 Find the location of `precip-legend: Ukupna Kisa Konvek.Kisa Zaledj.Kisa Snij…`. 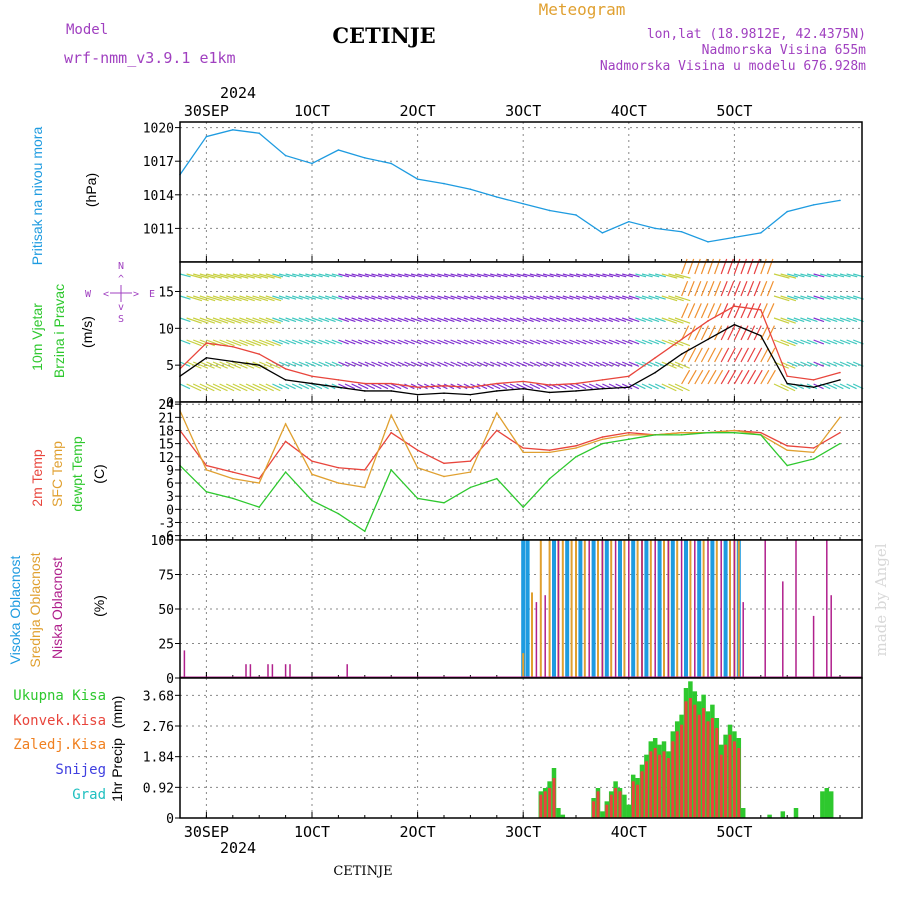

precip-legend: Ukupna Kisa Konvek.Kisa Zaledj.Kisa Snij… is located at coordinates (59, 745).